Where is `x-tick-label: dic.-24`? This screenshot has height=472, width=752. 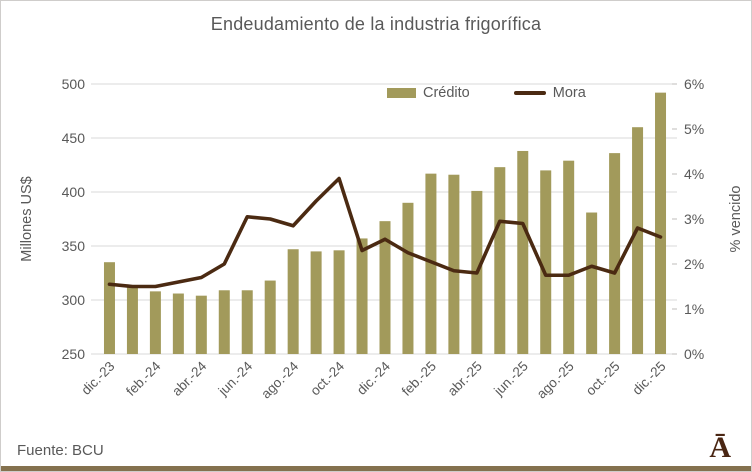
x-tick-label: dic.-24 is located at coordinates (374, 378).